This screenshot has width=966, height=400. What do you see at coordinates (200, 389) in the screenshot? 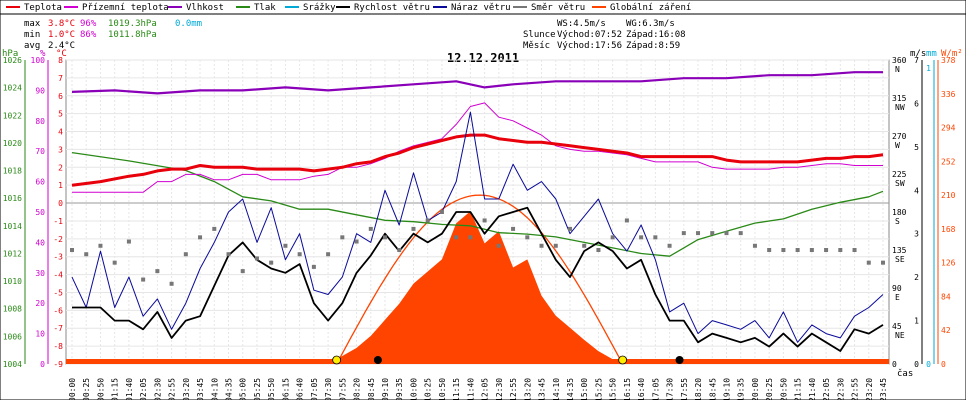
I see `x-tick-label: 03:45` at bounding box center [200, 389].